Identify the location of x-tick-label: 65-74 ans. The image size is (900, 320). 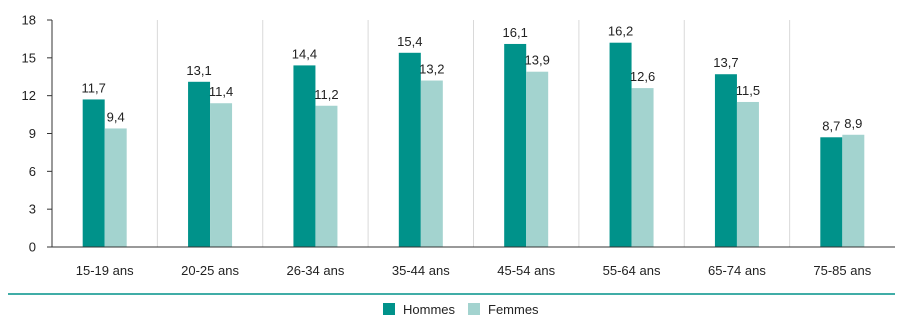
(737, 270).